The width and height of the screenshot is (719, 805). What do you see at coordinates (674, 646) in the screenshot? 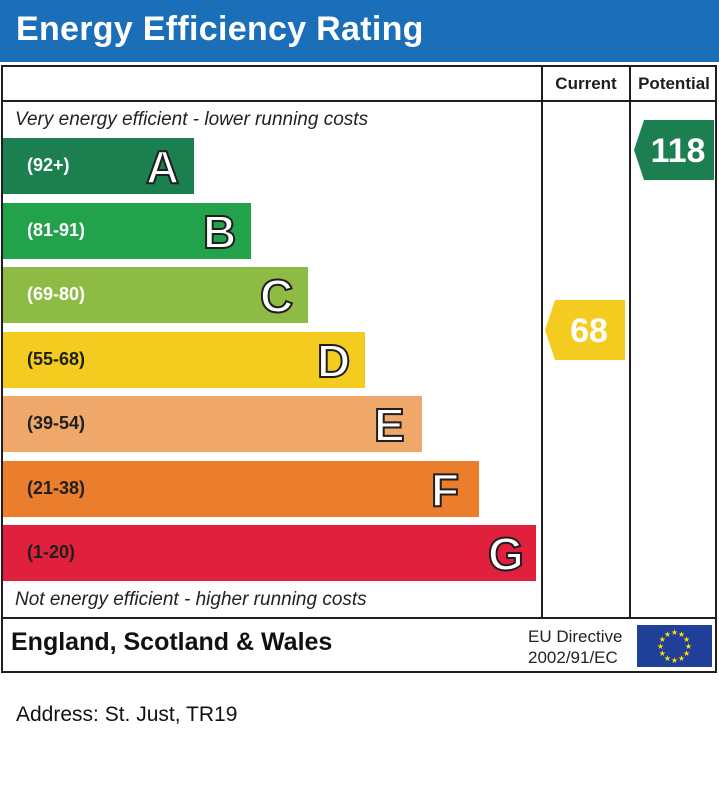
I see `eu-flag-icon: ★ ★ ★ ★ ★ ★ ★ ★ ★ ★ ★ ★` at bounding box center [674, 646].